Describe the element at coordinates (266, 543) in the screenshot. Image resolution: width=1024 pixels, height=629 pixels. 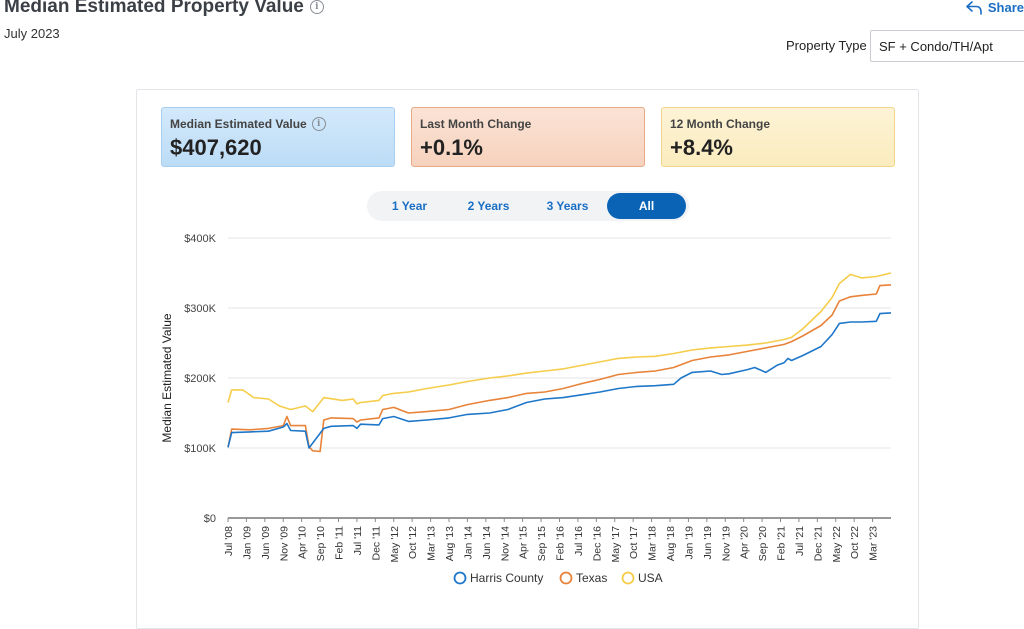
I see `x-tick-label: Jun '09` at that location.